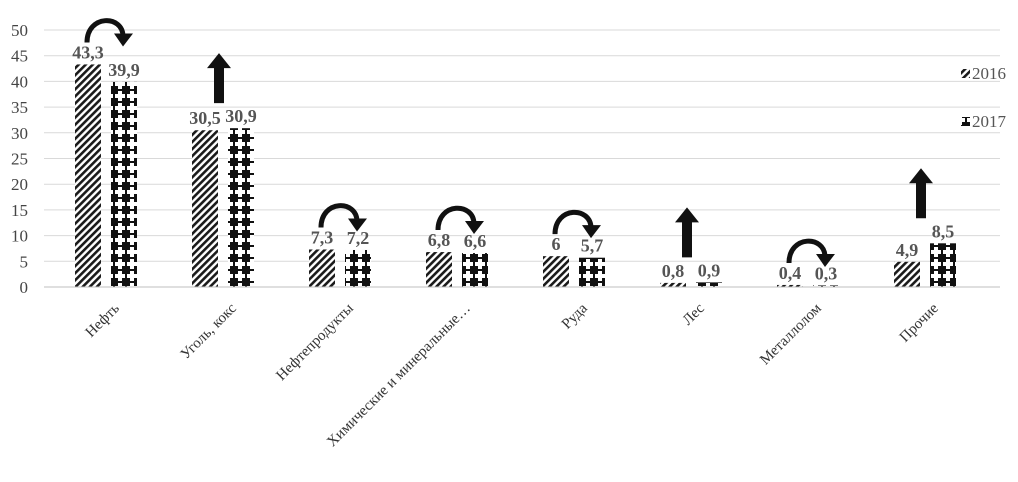  Describe the element at coordinates (19, 30) in the screenshot. I see `y-tick-label: 50` at that location.